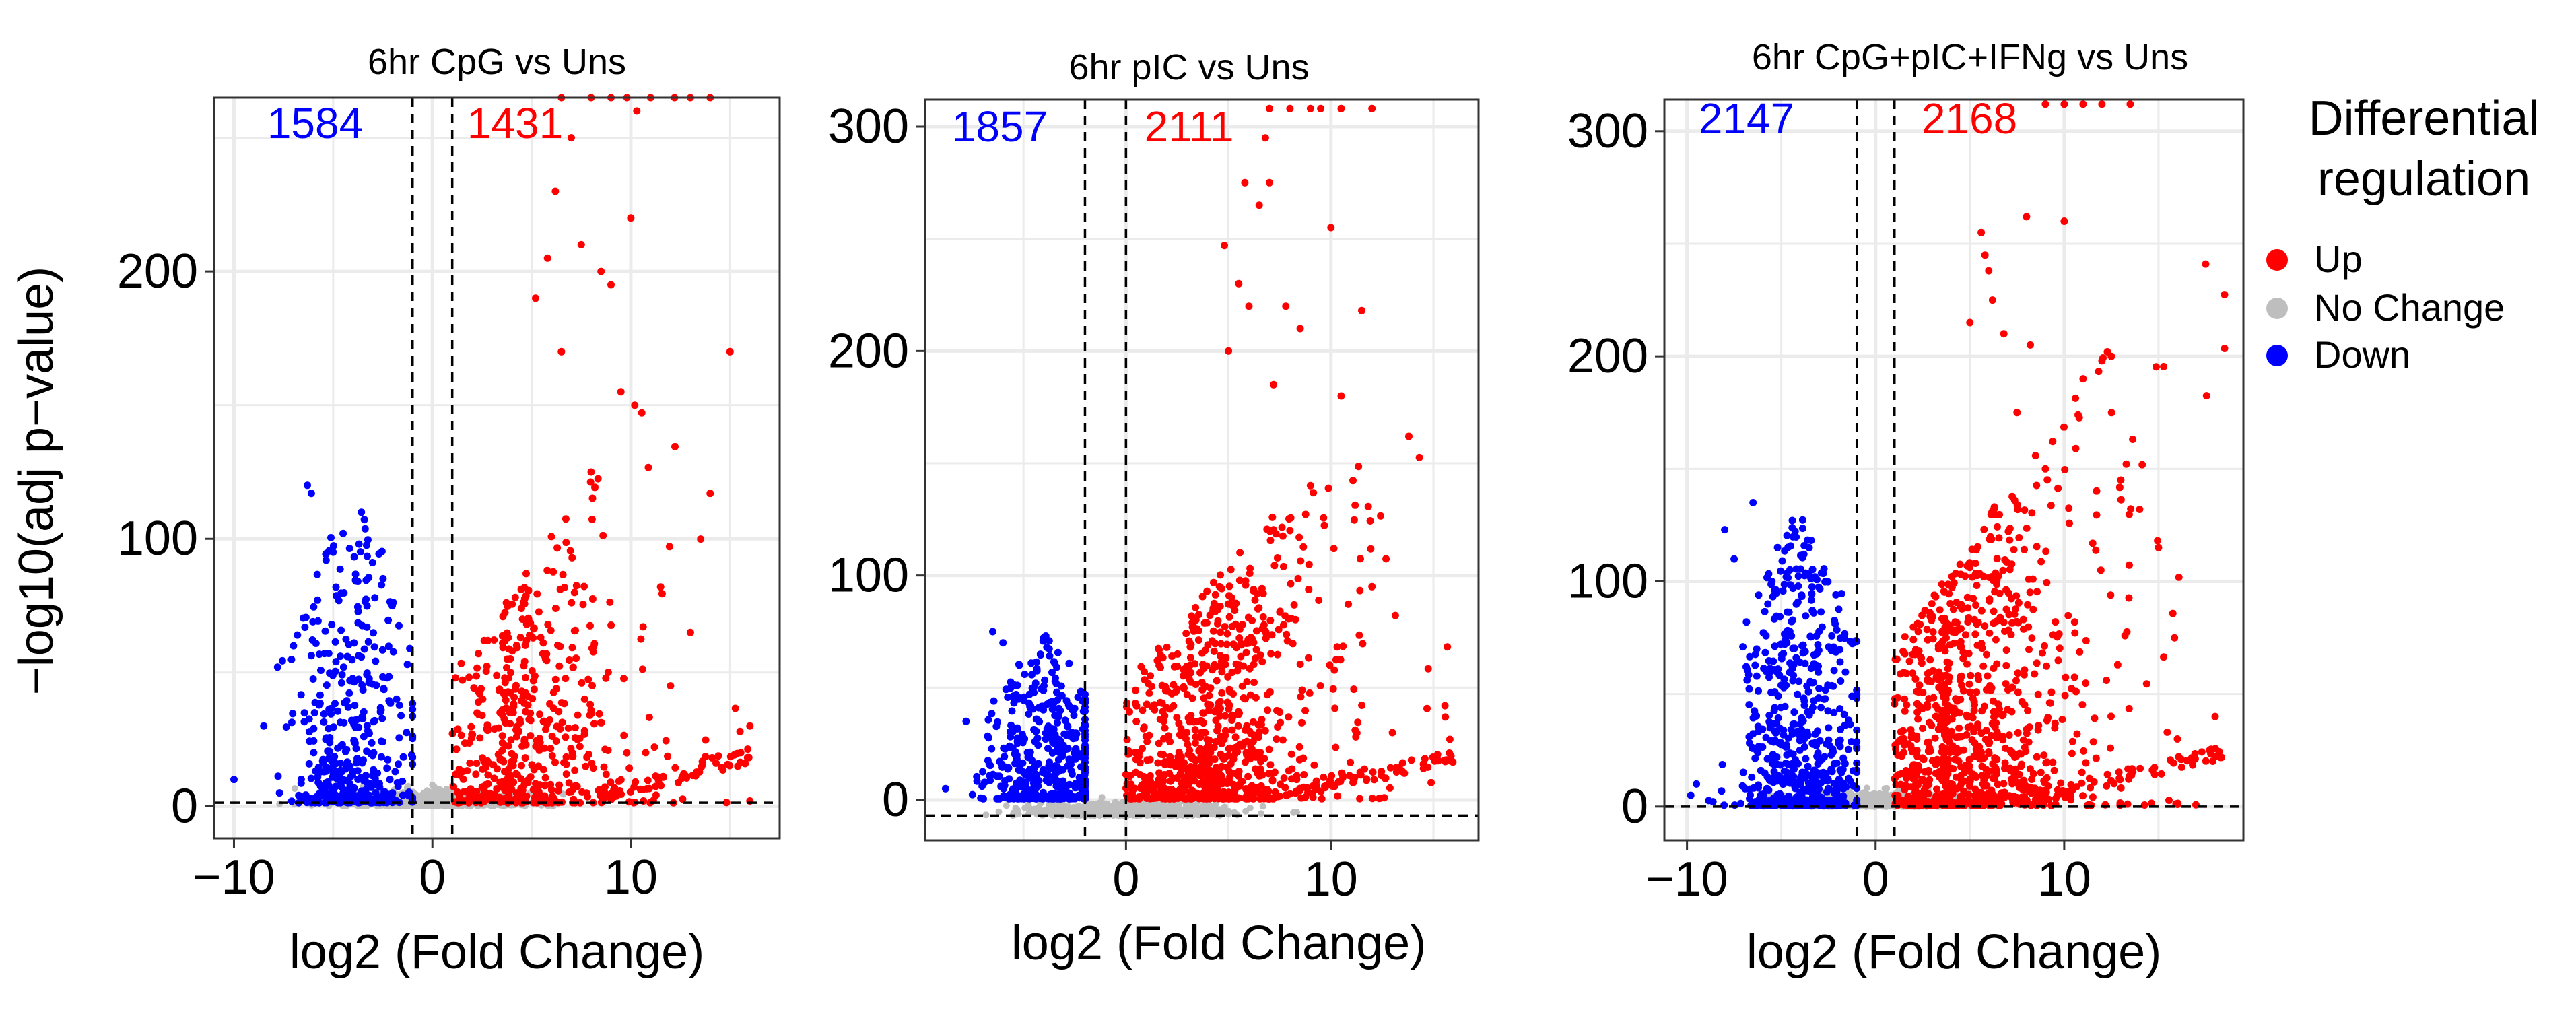 This screenshot has width=2576, height=1010. What do you see at coordinates (492, 452) in the screenshot?
I see `panel-1-points` at bounding box center [492, 452].